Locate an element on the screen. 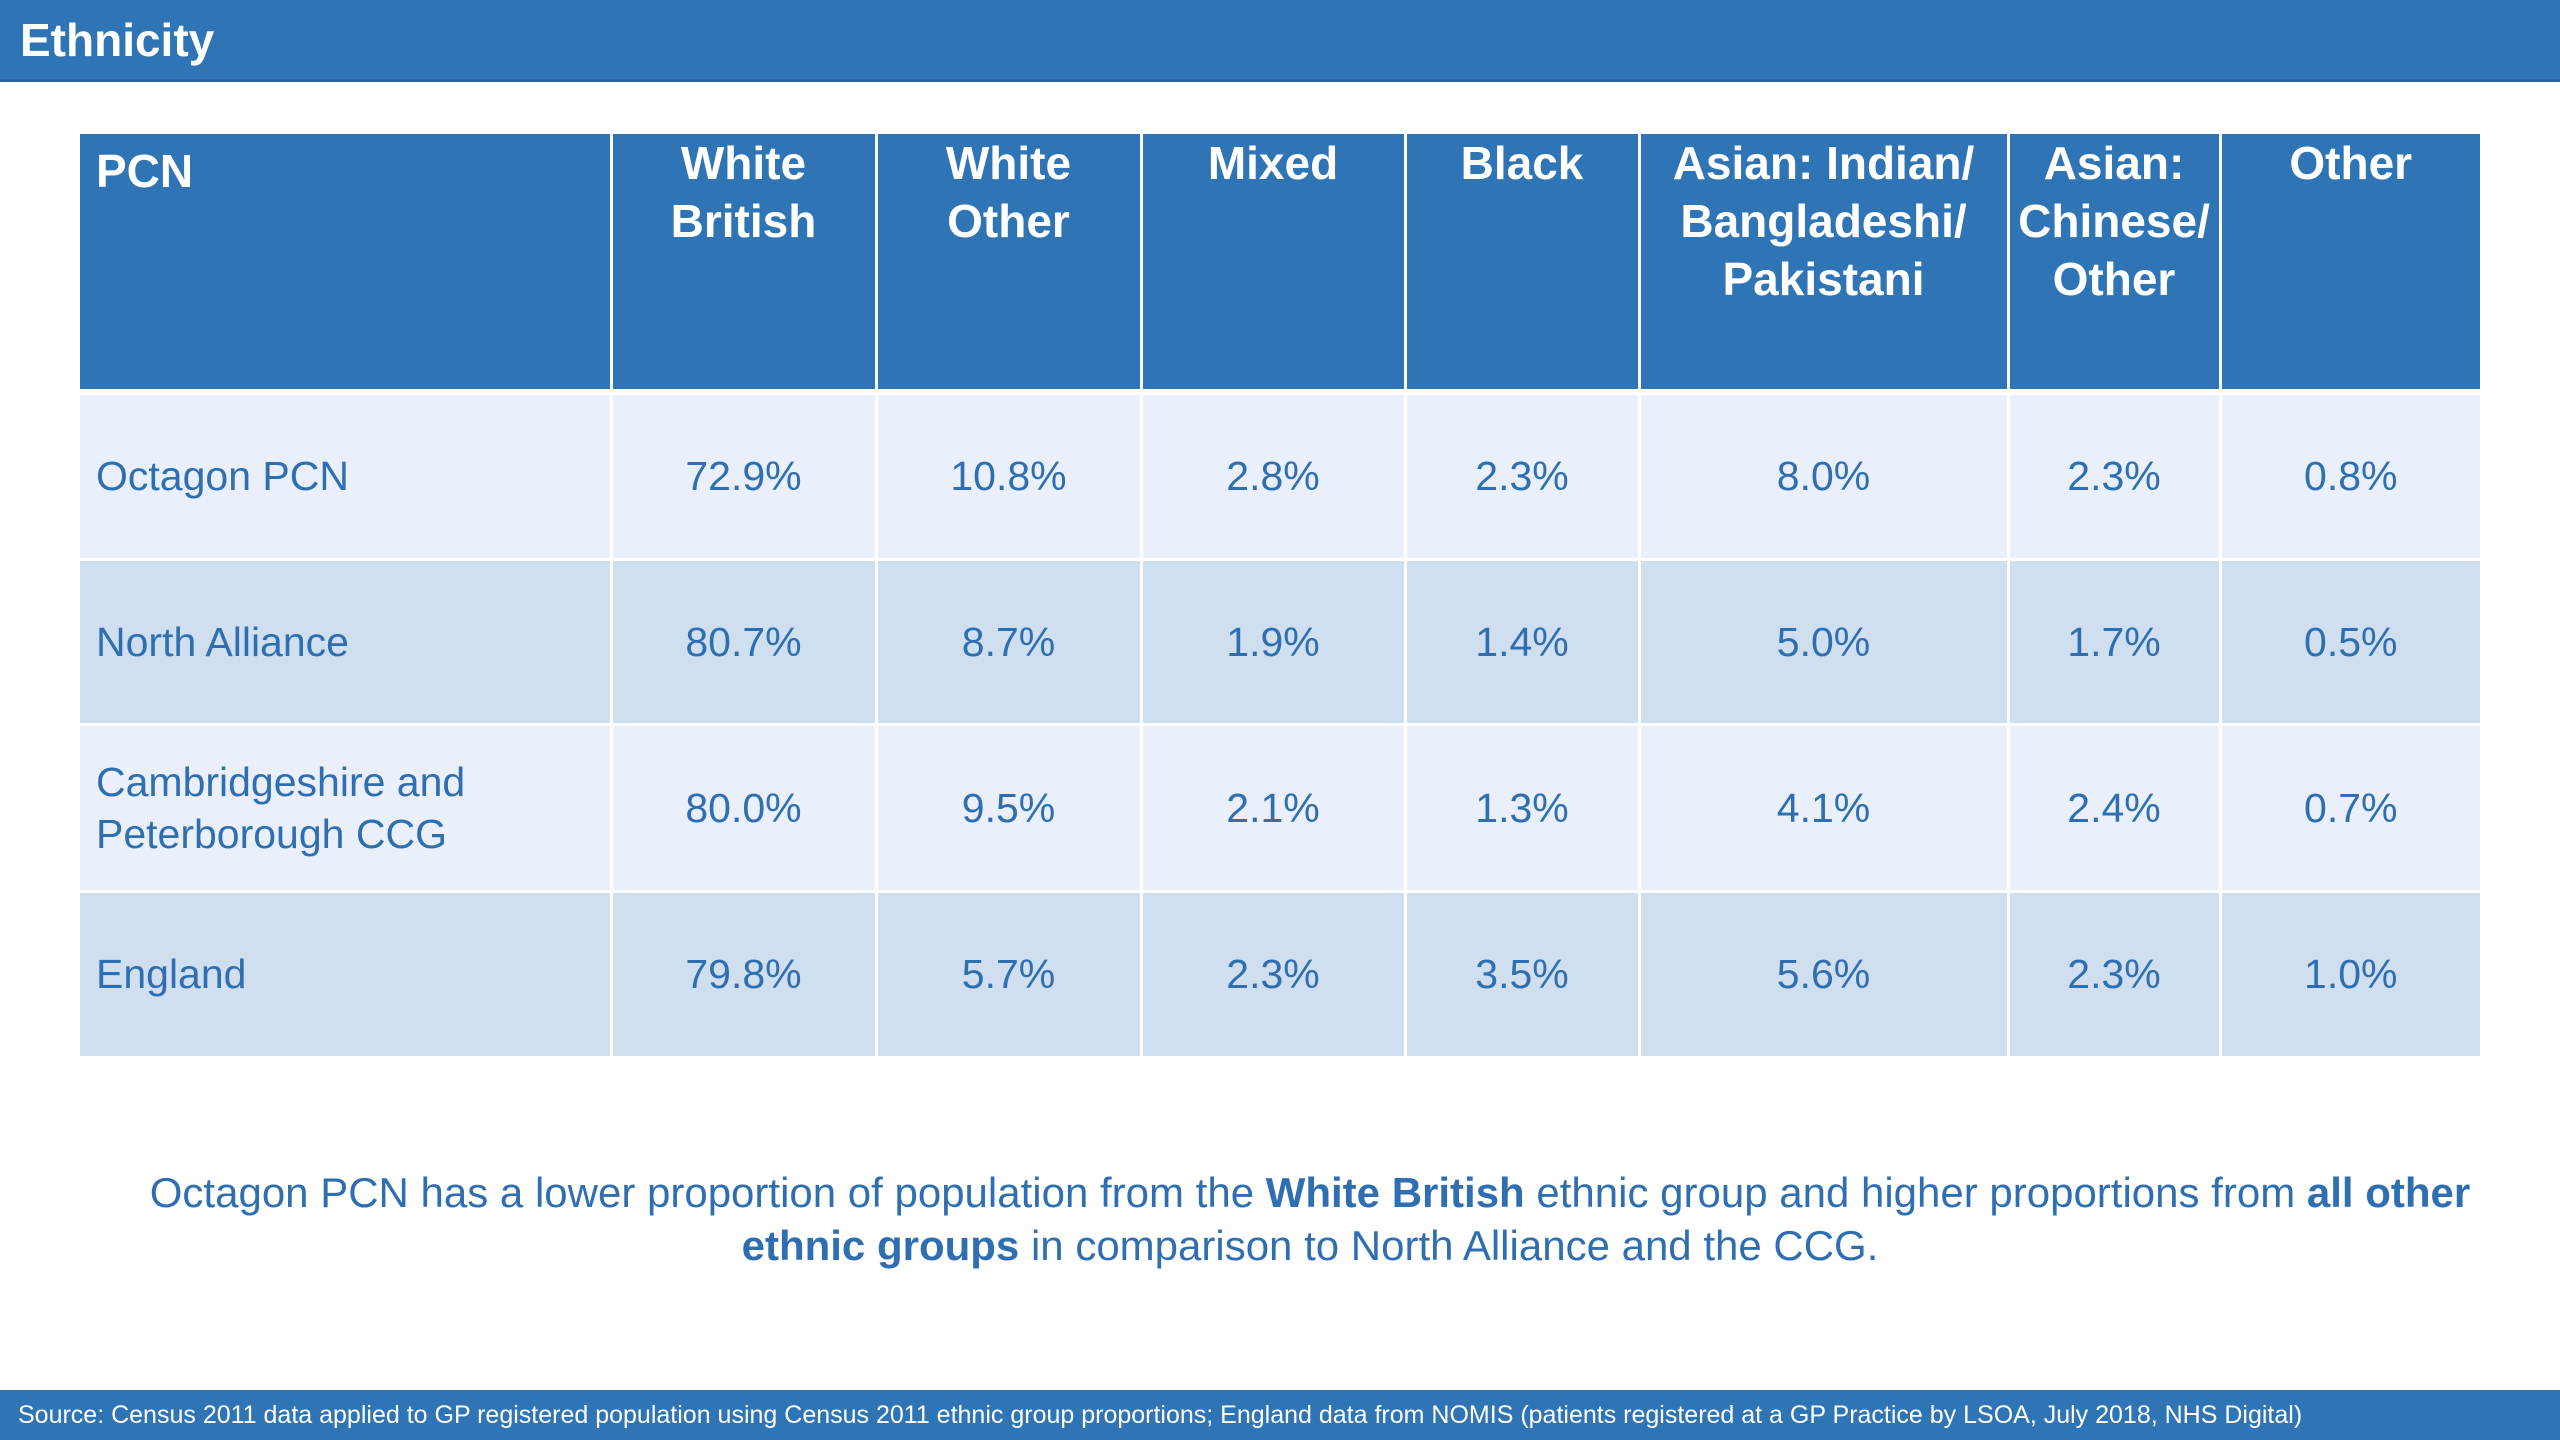 This screenshot has width=2560, height=1440. table-cell: 9.5% is located at coordinates (1007, 806).